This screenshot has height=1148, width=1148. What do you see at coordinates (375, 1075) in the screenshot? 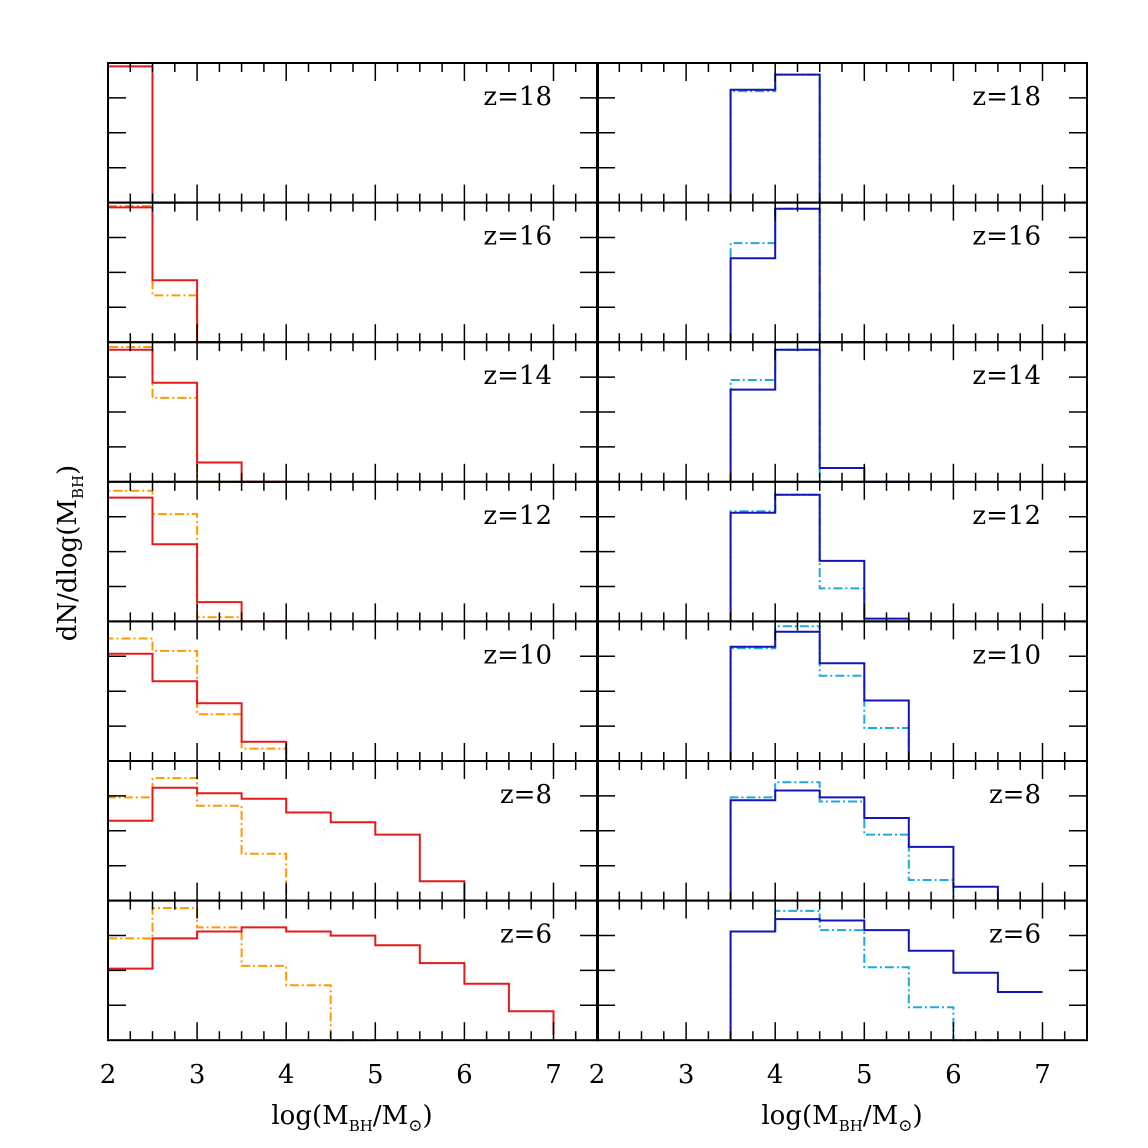
I see `x-tick-label-left: 5` at bounding box center [375, 1075].